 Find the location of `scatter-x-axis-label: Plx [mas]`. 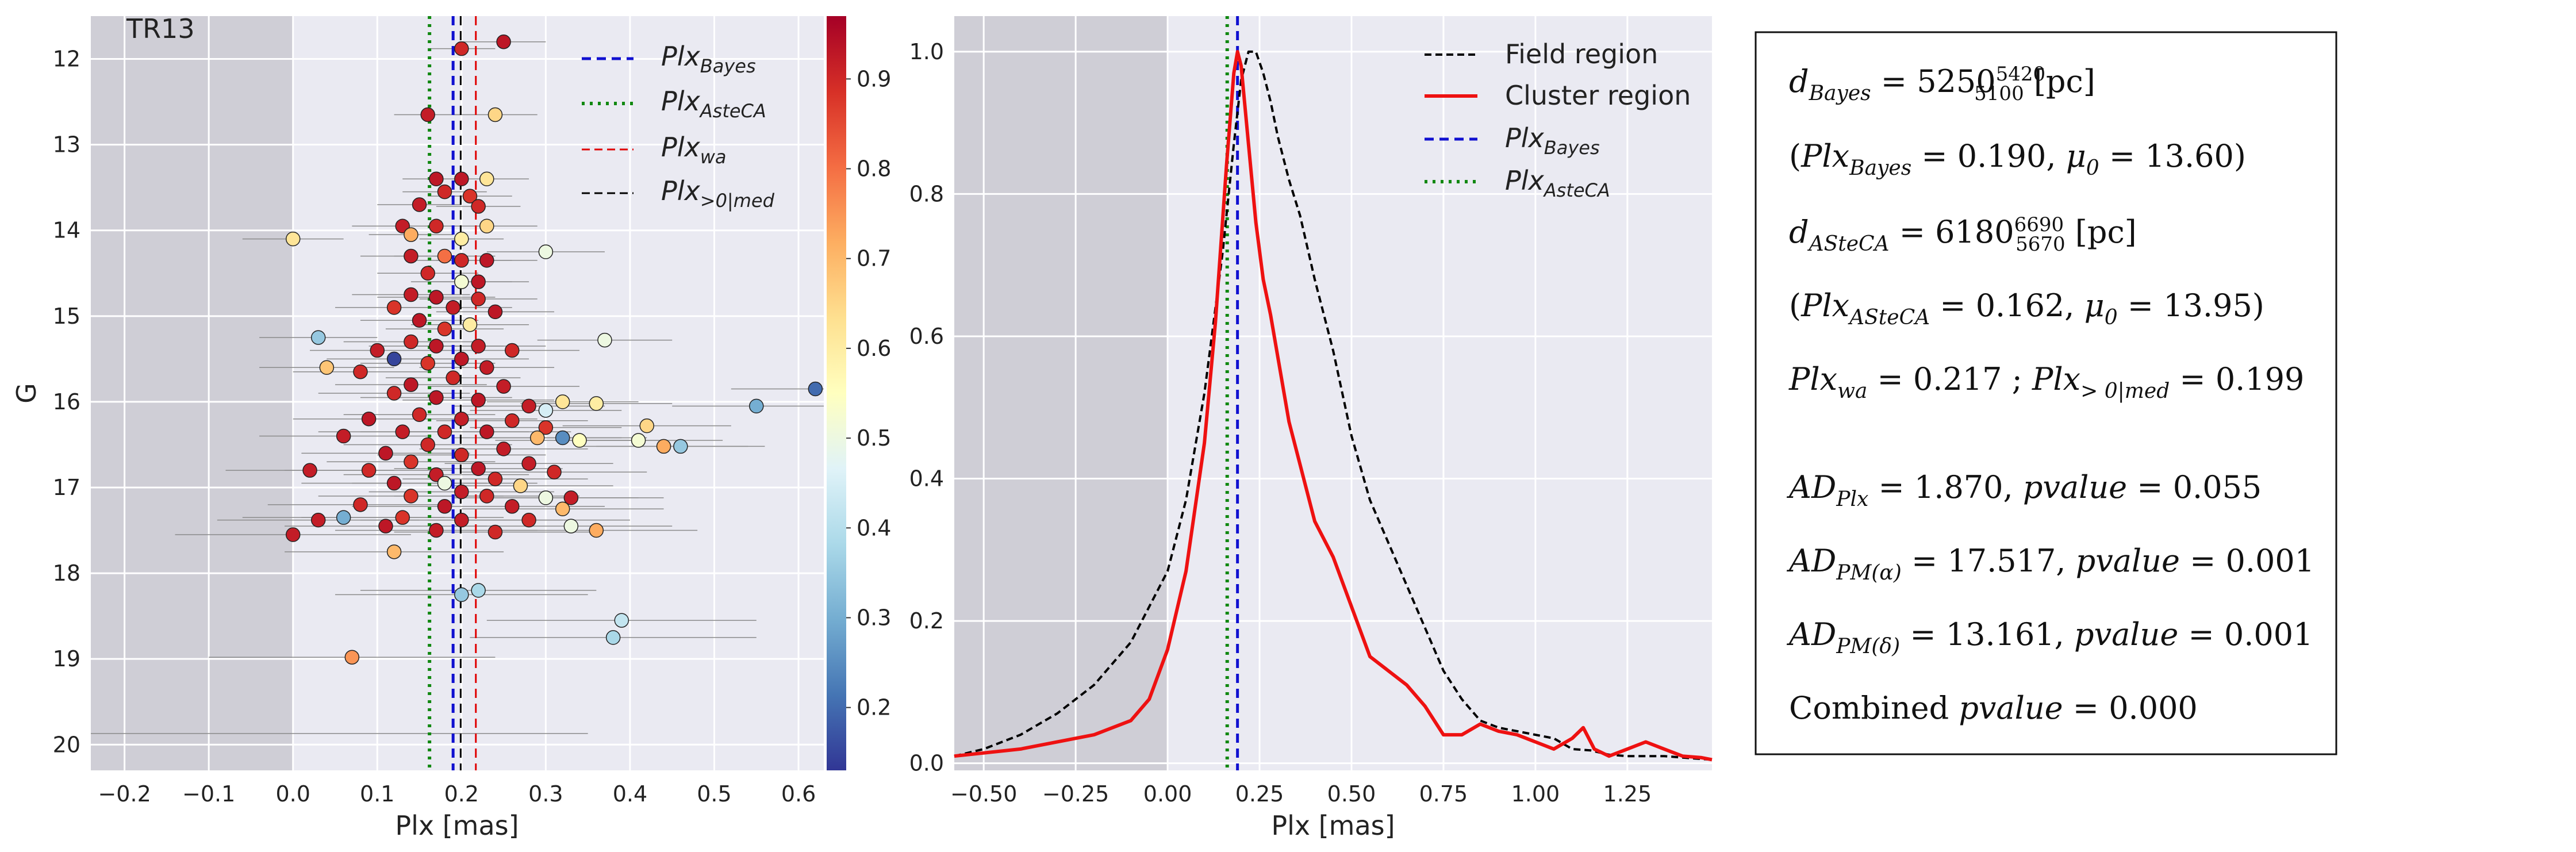

scatter-x-axis-label: Plx [mas] is located at coordinates (457, 825).